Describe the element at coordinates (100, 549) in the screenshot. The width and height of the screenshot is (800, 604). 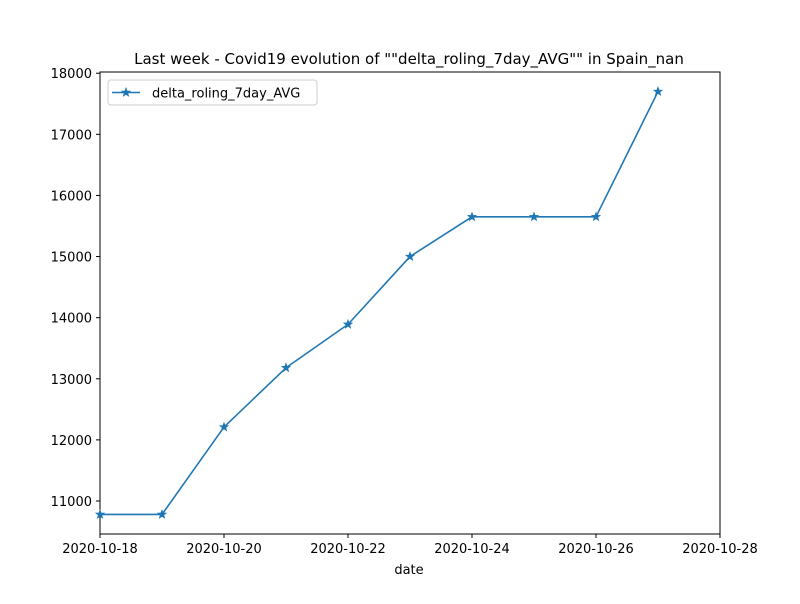
I see `x-tick-label: 2020-10-18` at that location.